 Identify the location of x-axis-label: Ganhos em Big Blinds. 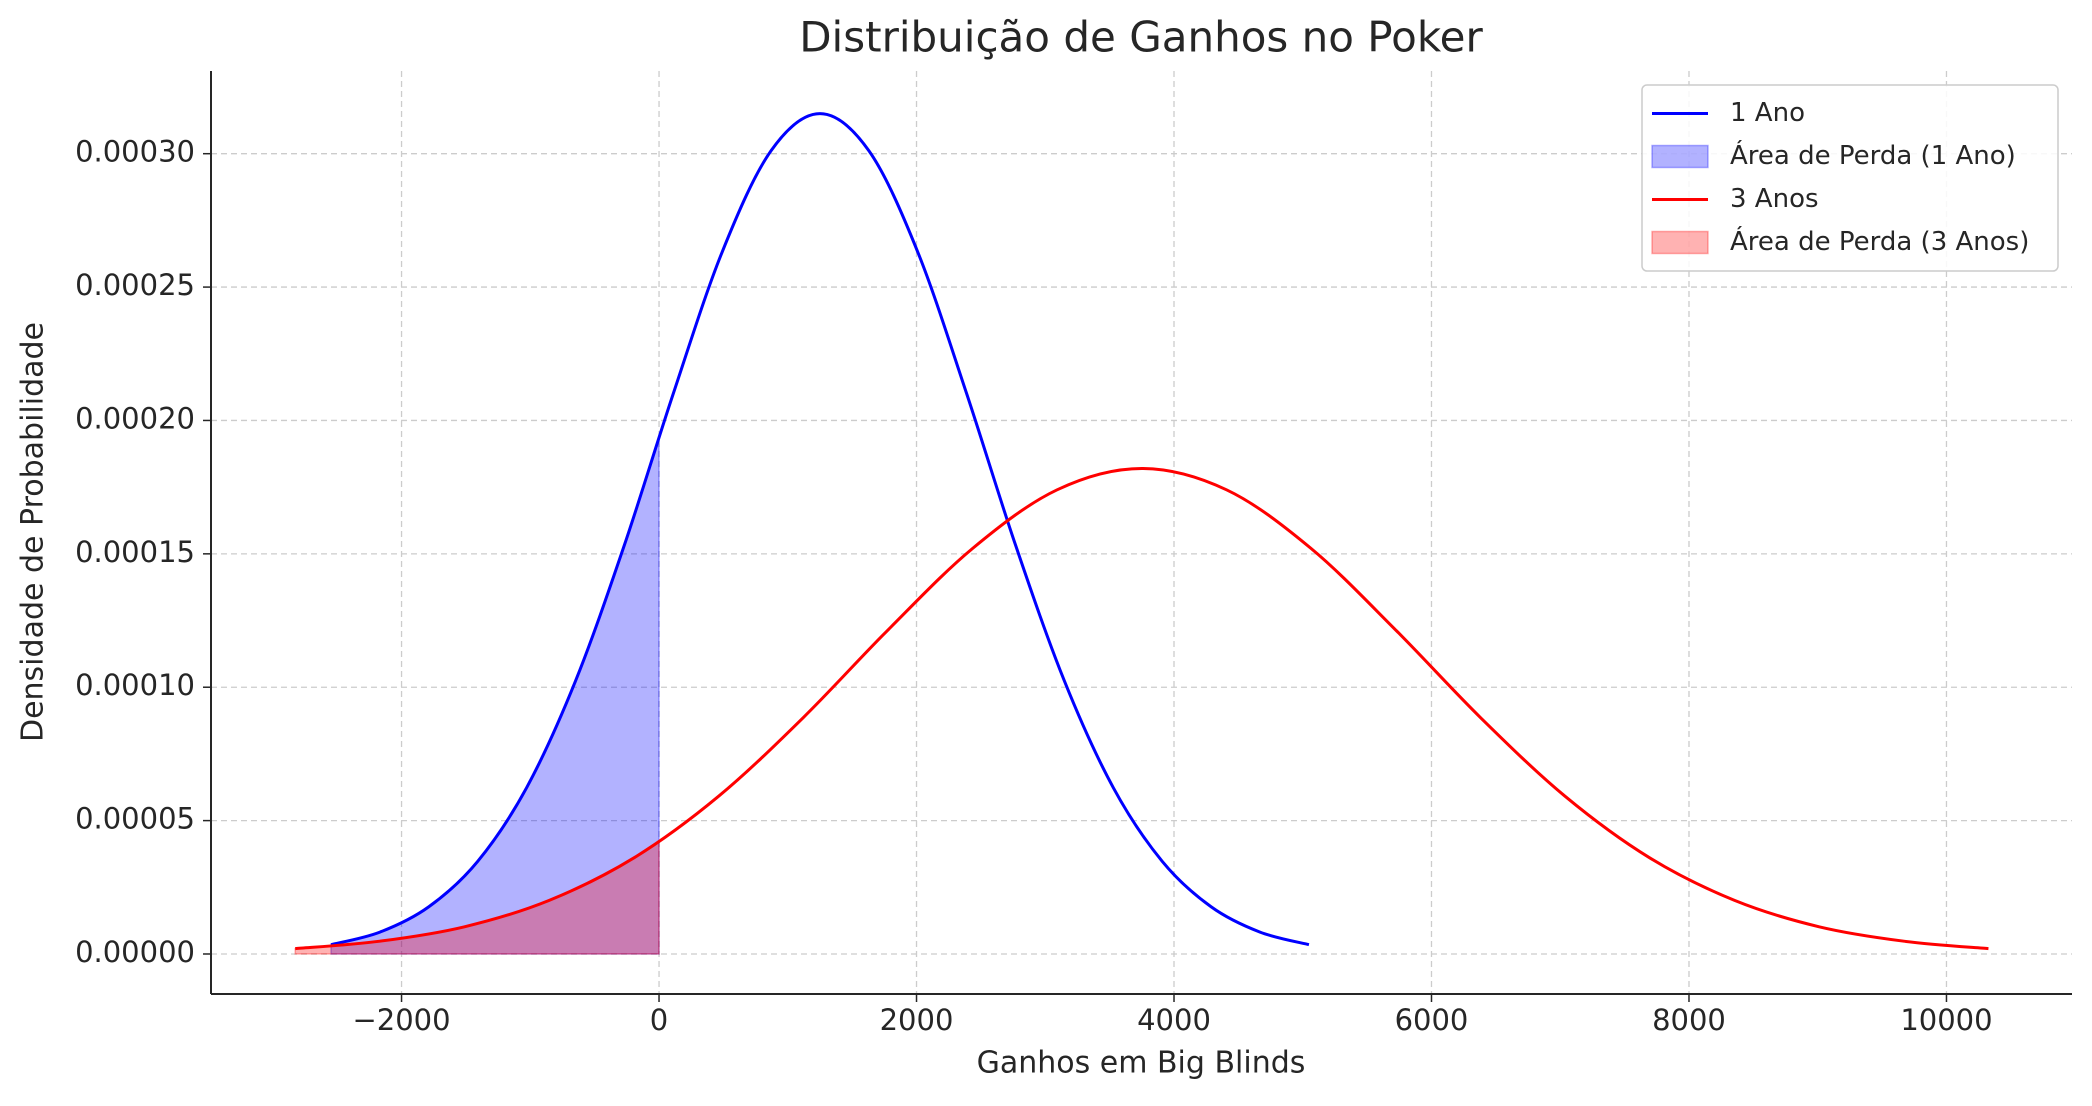
(1141, 1063).